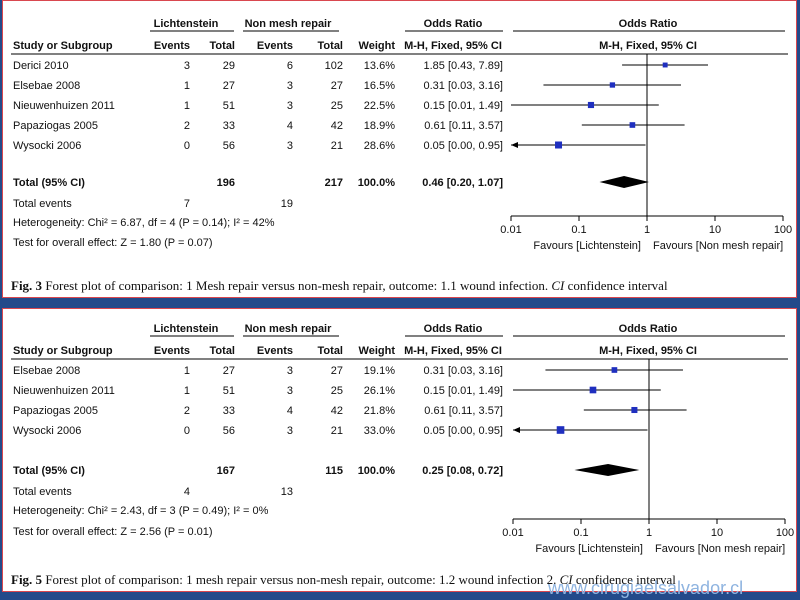 This screenshot has height=600, width=800. Describe the element at coordinates (625, 579) in the screenshot. I see `caption-tail: confidence interval` at that location.